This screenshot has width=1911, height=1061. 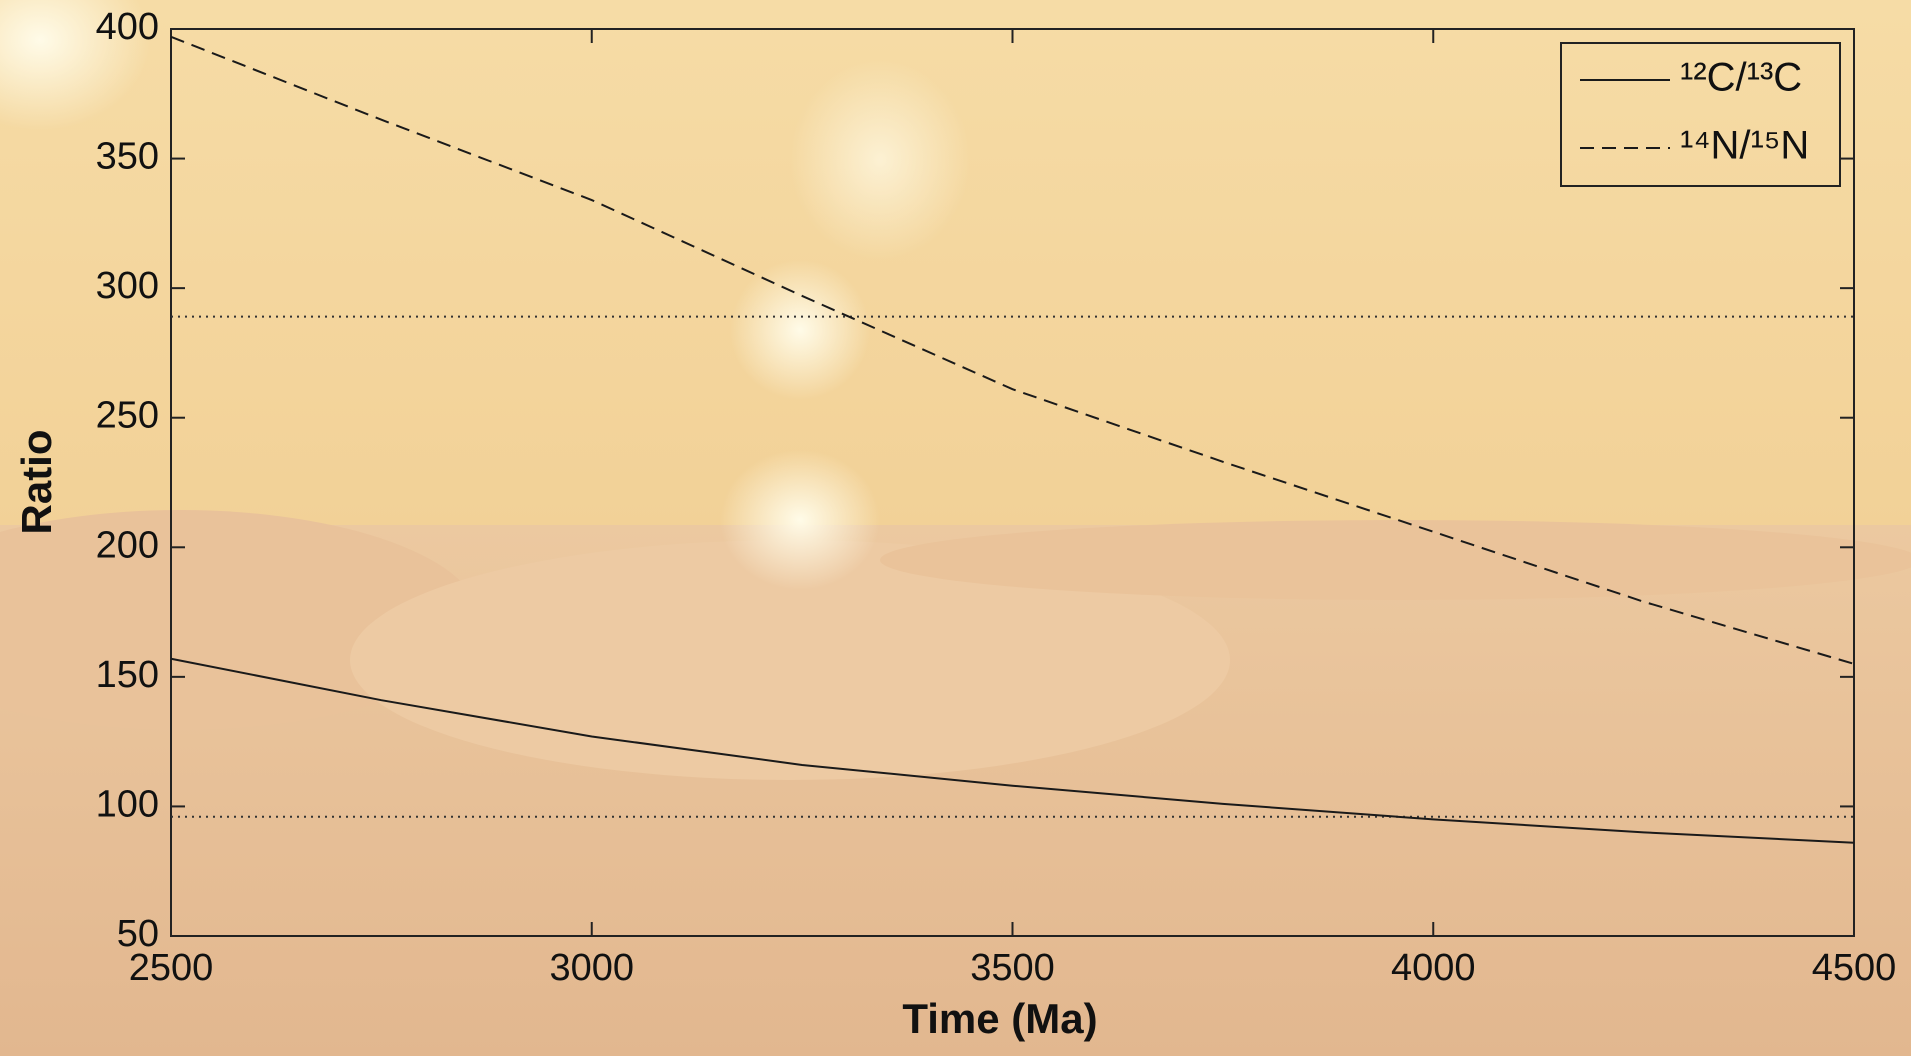 What do you see at coordinates (127, 286) in the screenshot?
I see `y-tick-label: 300` at bounding box center [127, 286].